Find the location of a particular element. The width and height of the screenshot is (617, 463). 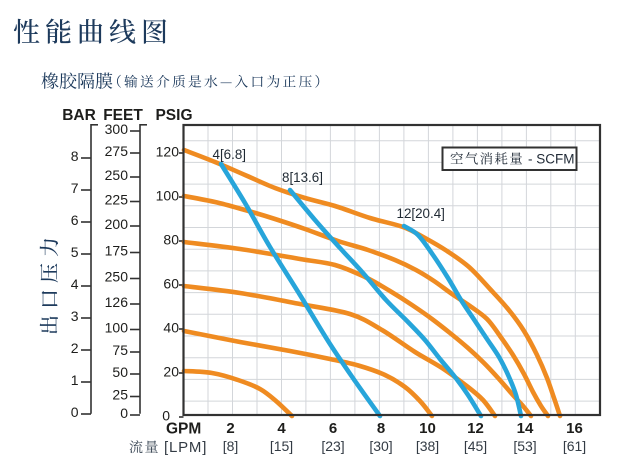

svg-text: 80 is located at coordinates (171, 240).